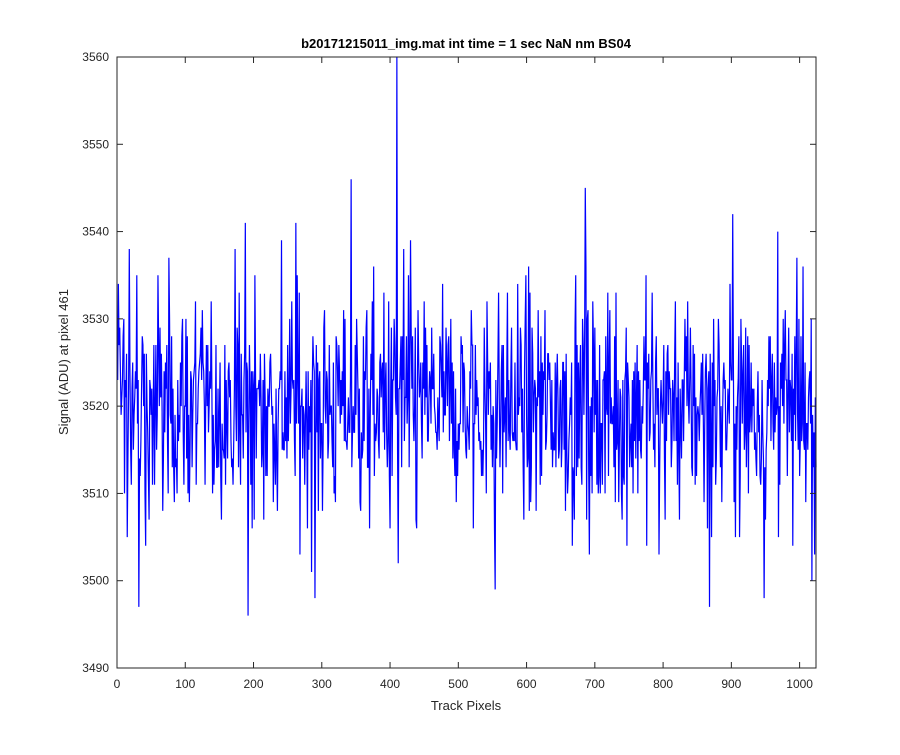 This screenshot has width=900, height=755. Describe the element at coordinates (799, 684) in the screenshot. I see `x-tick-label: 1000` at that location.